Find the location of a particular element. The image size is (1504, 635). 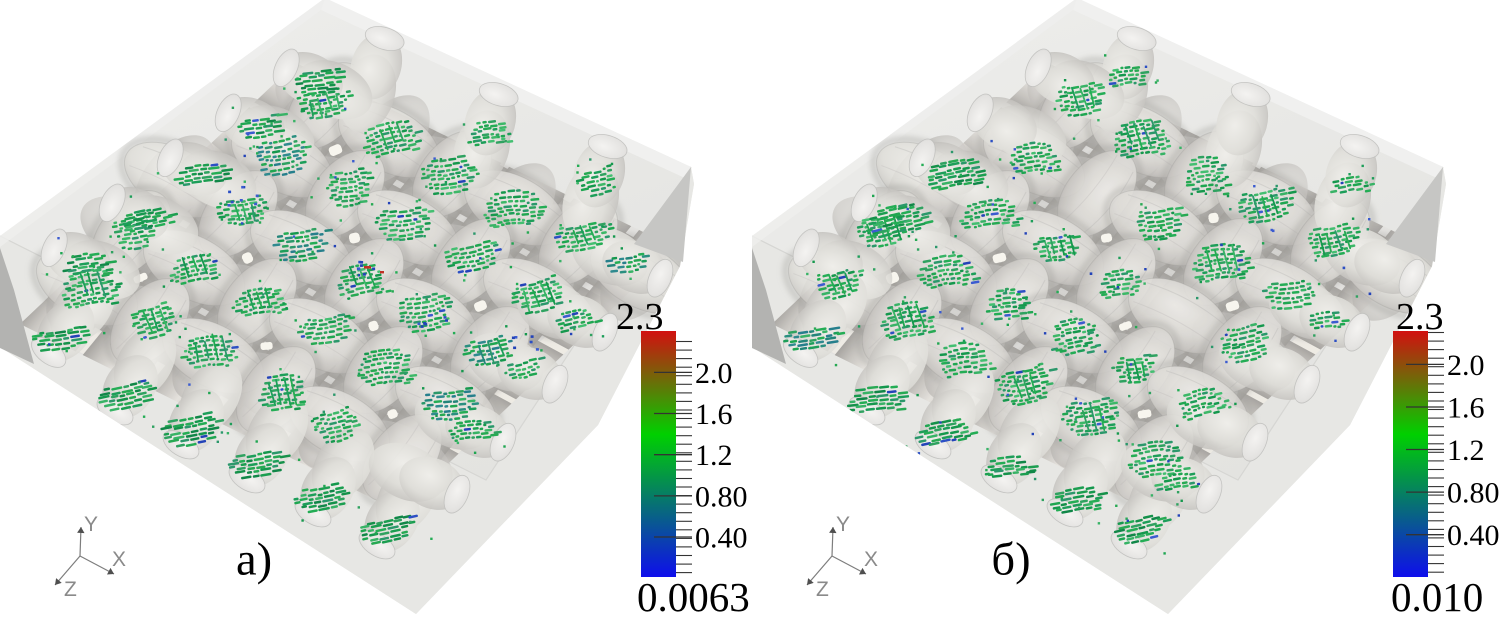

svg-text: 0.010 is located at coordinates (1437, 597).